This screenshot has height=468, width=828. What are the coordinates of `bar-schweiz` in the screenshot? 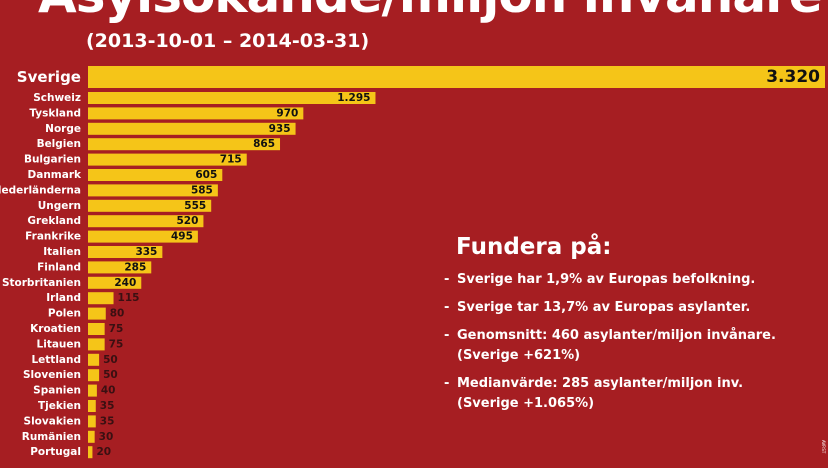 It's located at (232, 98).